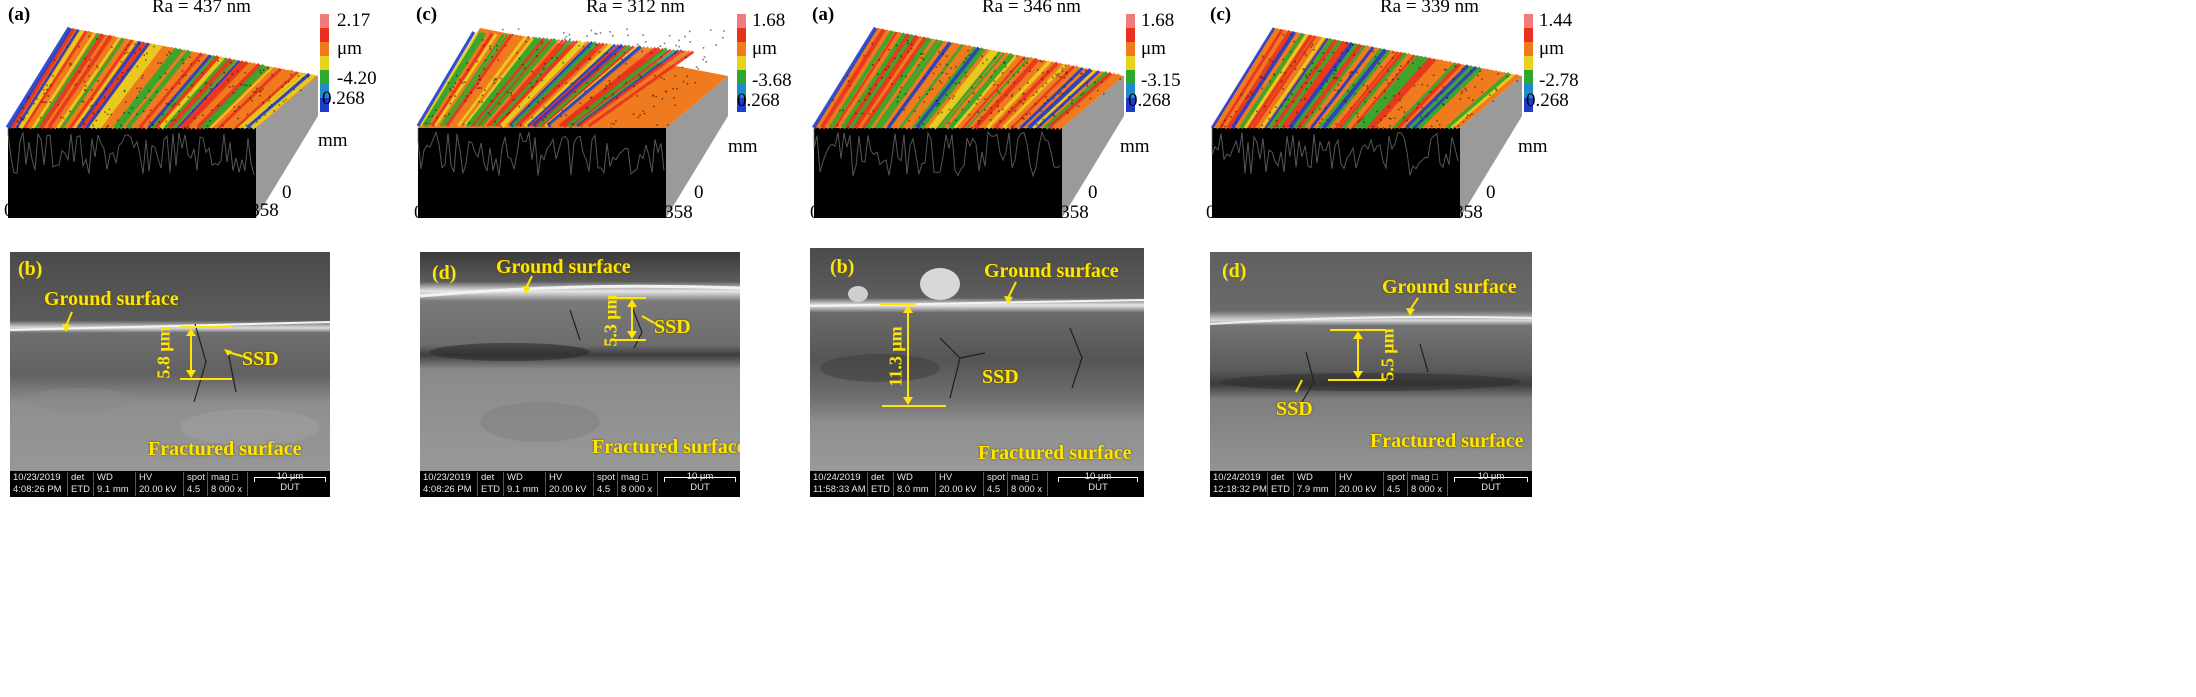 The image size is (2196, 697). Describe the element at coordinates (1220, 14) in the screenshot. I see `surface-label: (c)` at that location.